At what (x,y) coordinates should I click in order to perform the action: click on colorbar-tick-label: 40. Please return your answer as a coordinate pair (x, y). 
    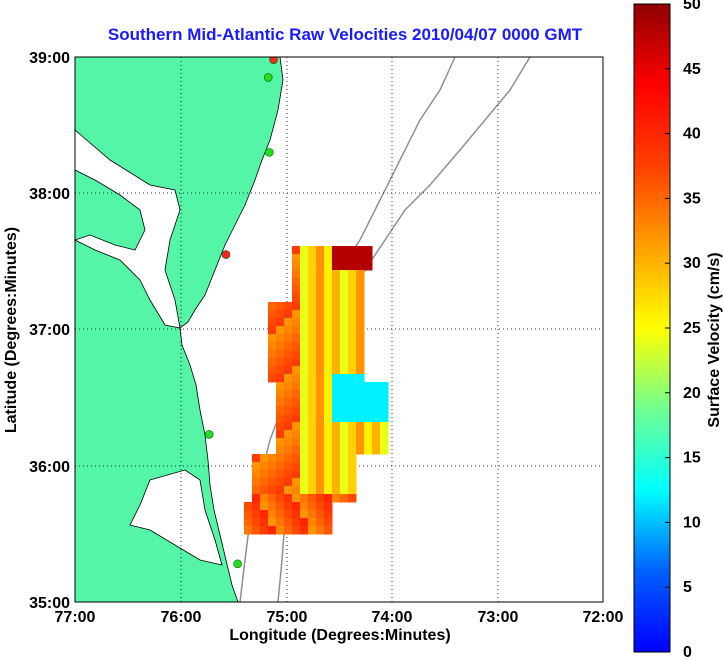
    Looking at the image, I should click on (692, 134).